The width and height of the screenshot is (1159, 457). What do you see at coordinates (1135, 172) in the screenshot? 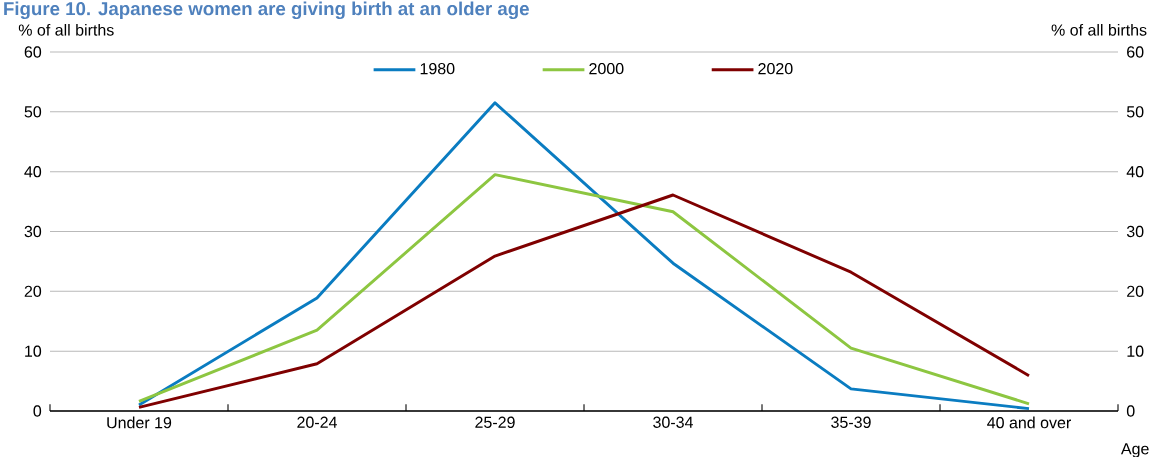
I see `y2-tick-label: 40` at bounding box center [1135, 172].